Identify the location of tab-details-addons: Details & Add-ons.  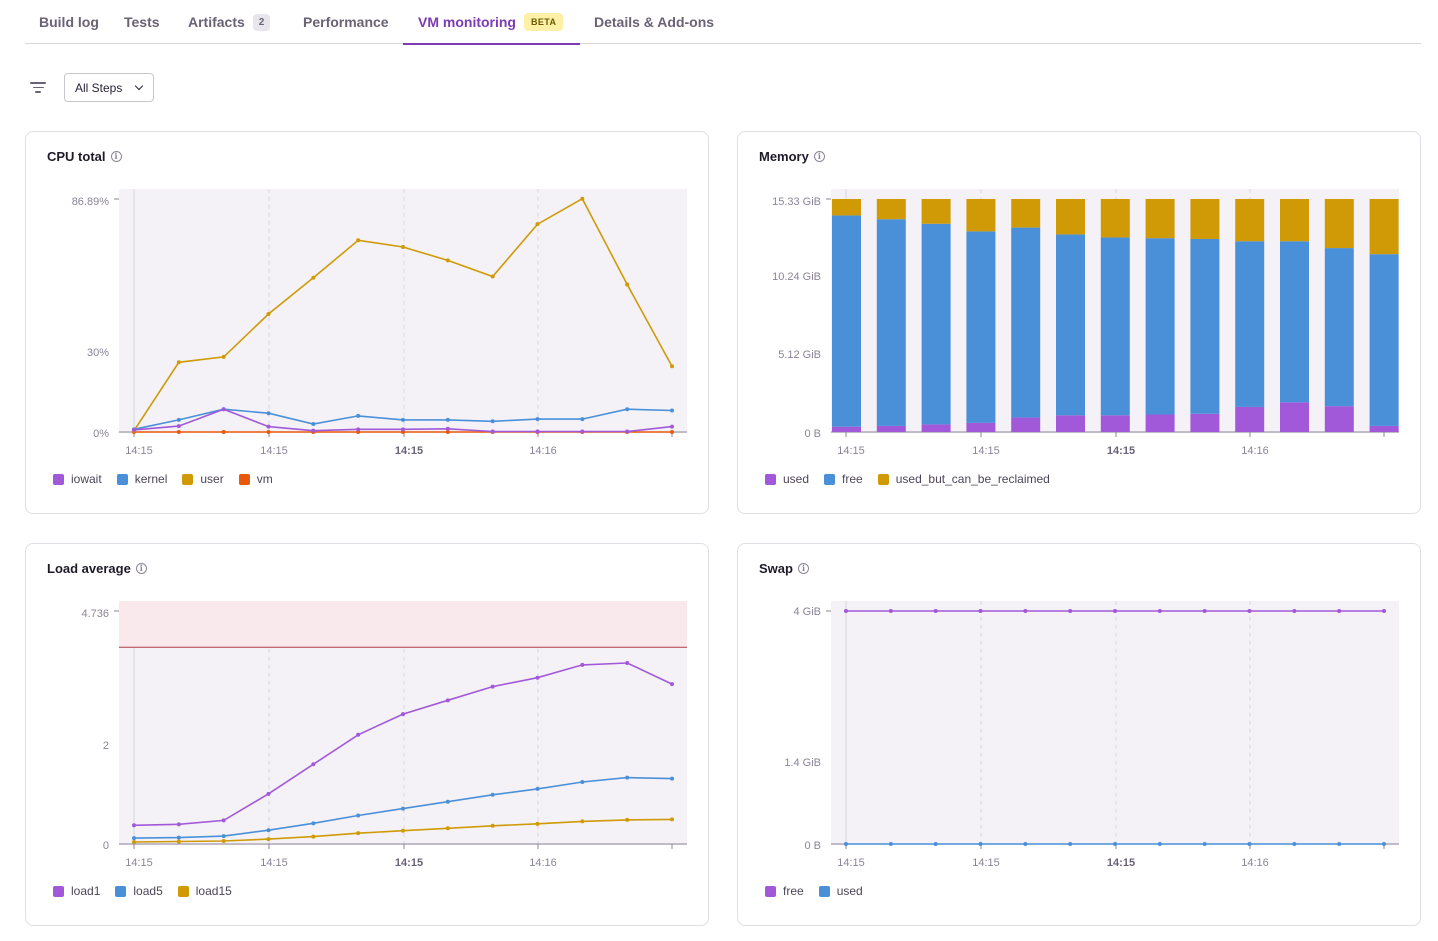
(654, 22).